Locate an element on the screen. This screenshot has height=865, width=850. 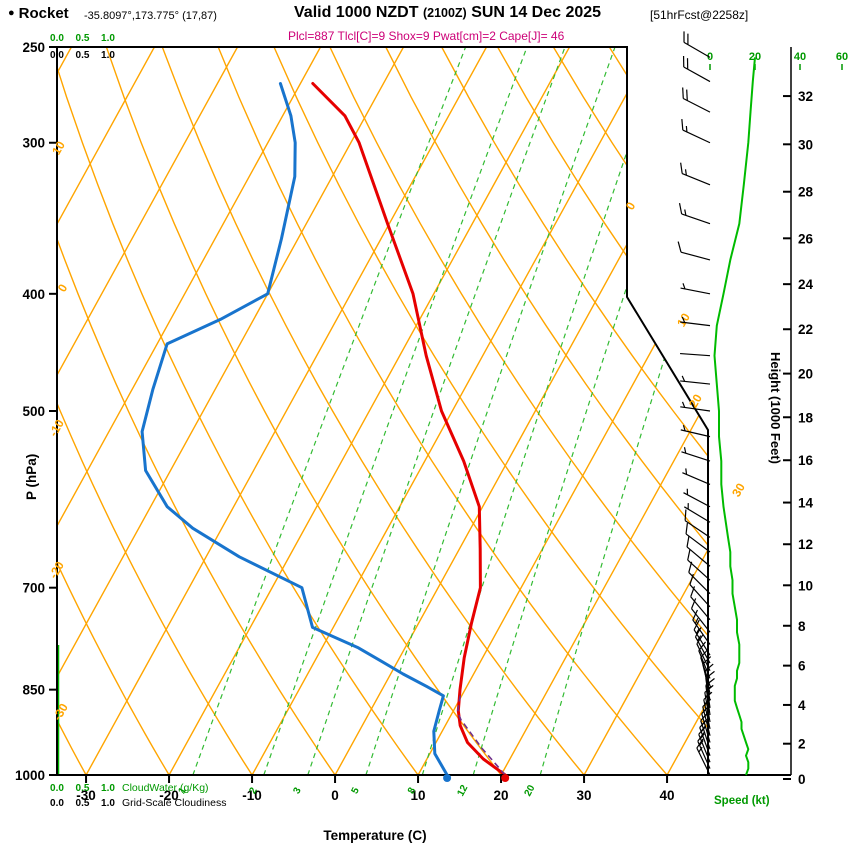
cloudwater-axis-title: CloudWater (g/Kg) is located at coordinates (165, 788).